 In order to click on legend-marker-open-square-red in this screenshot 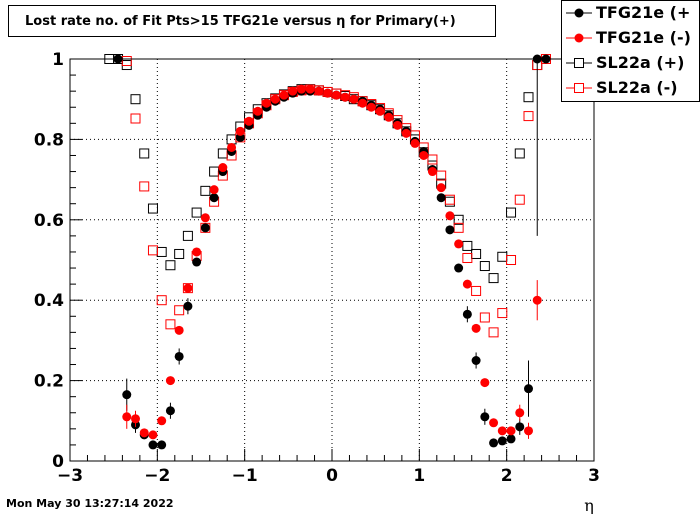, I will do `click(579, 88)`.